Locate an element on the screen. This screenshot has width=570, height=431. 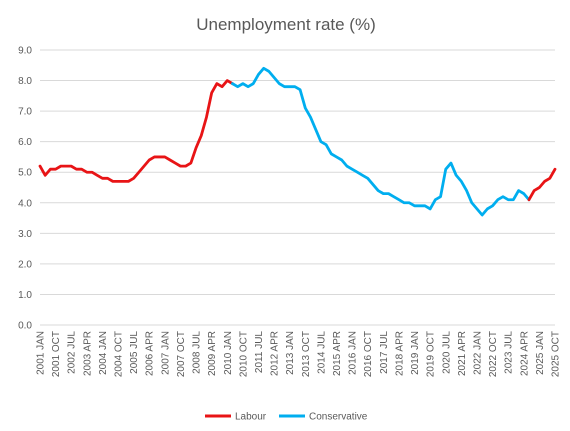
x-tick-label: 2021 APR is located at coordinates (462, 353).